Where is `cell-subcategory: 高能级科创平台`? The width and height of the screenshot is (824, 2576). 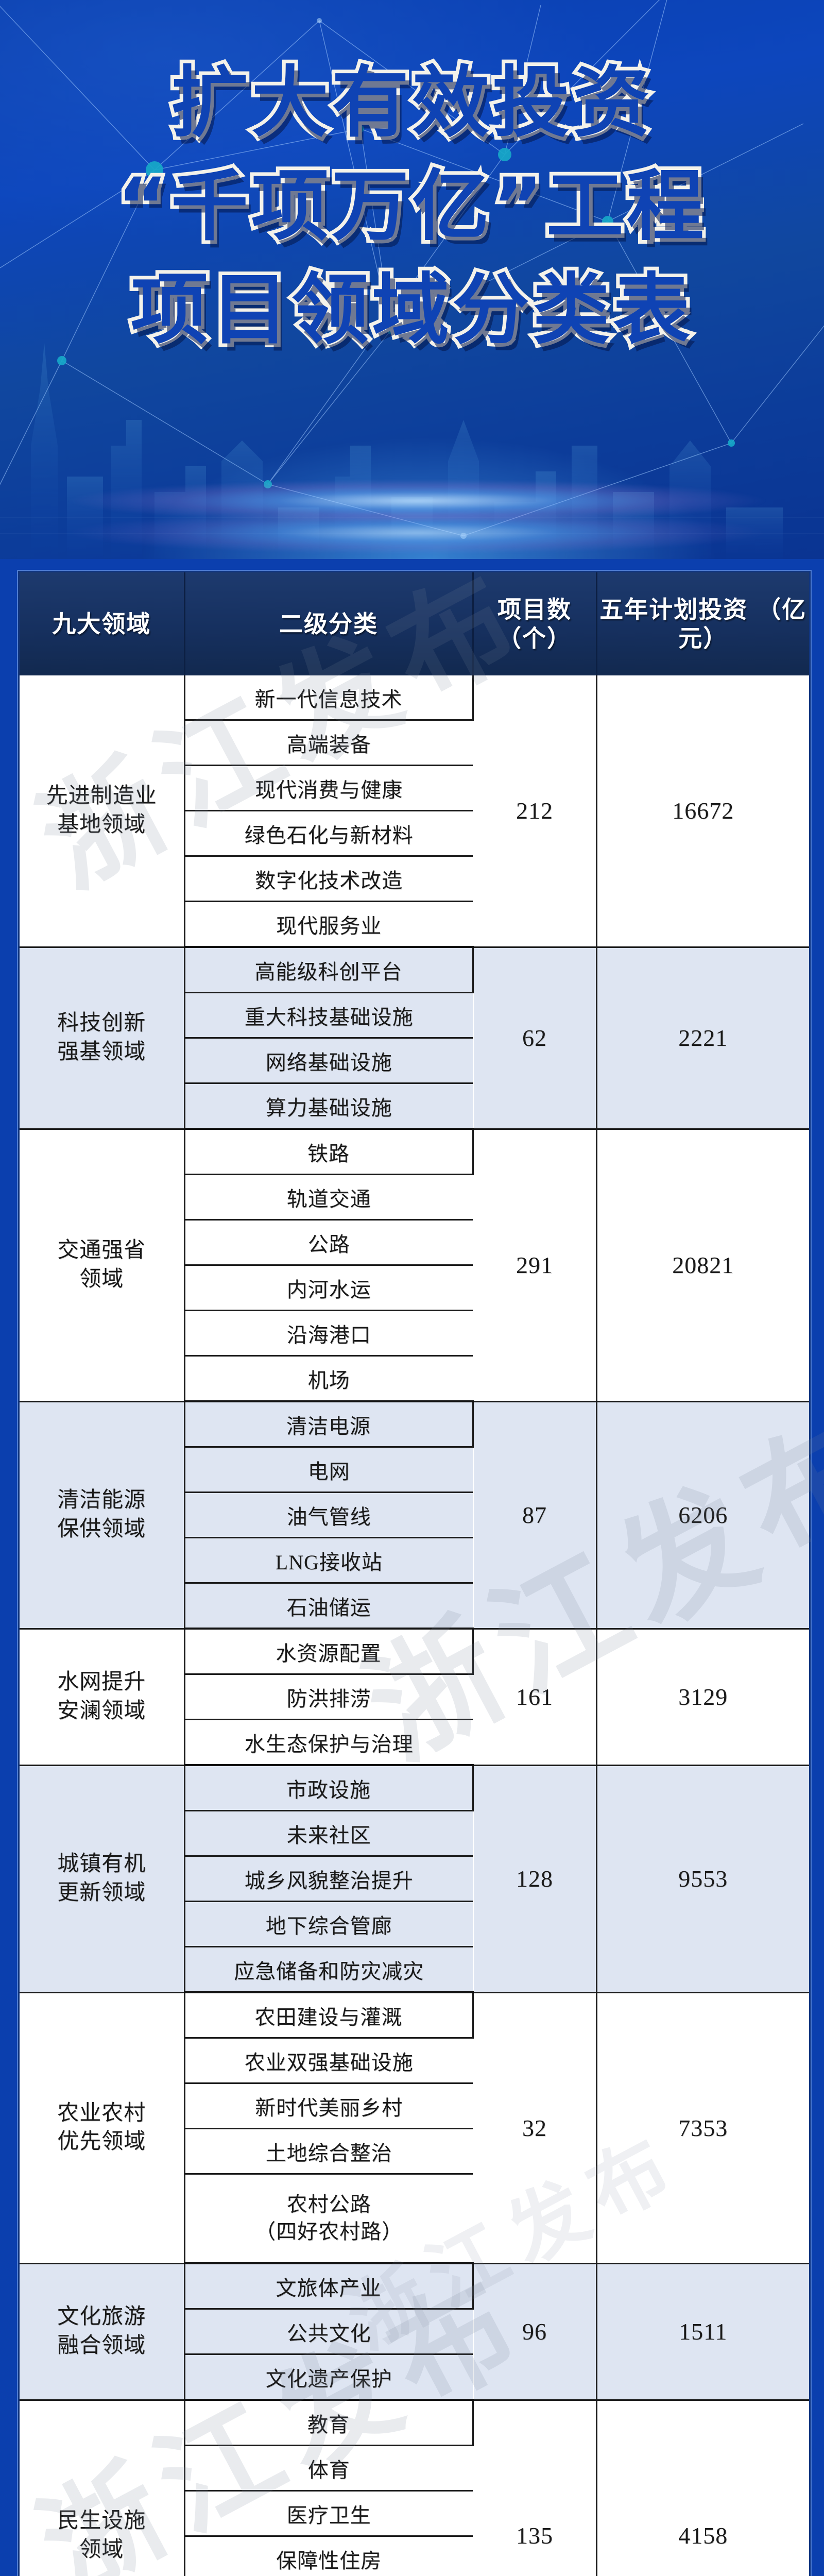 cell-subcategory: 高能级科创平台 is located at coordinates (329, 970).